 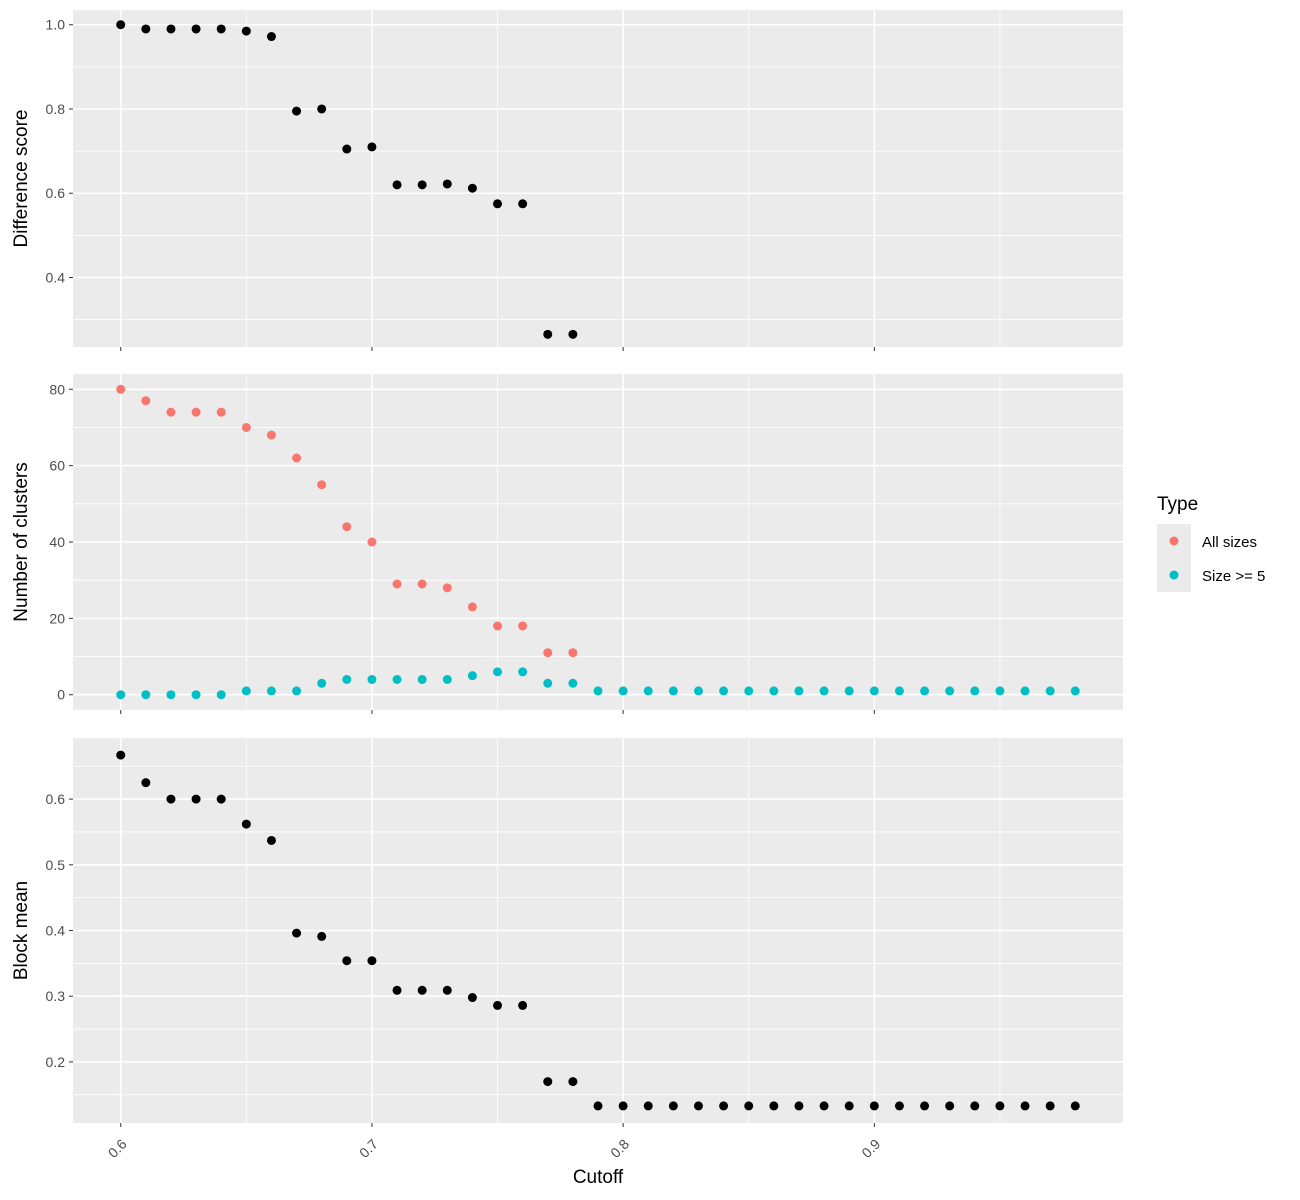 I want to click on y-axis-title: Number of clusters, so click(x=21, y=541).